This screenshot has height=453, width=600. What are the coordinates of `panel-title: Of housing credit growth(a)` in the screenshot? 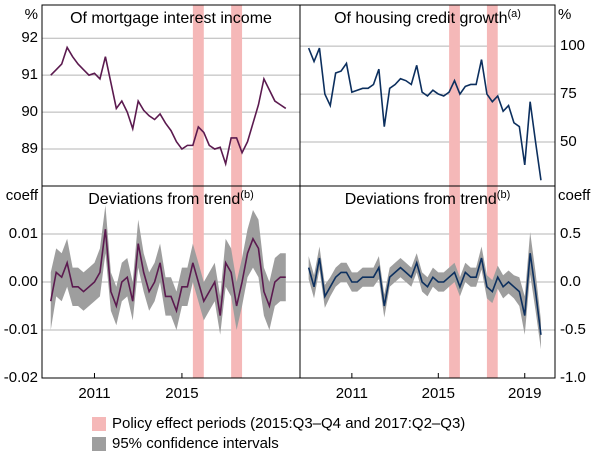 It's located at (427, 17).